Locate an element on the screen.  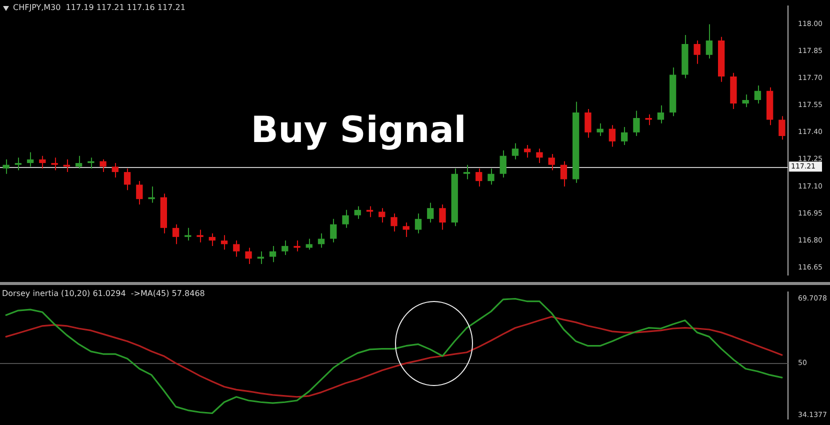
chart-title: Dorsey inertia (10,20) 61.0294 ->MA(45) 57.8468 is located at coordinates (103, 293).